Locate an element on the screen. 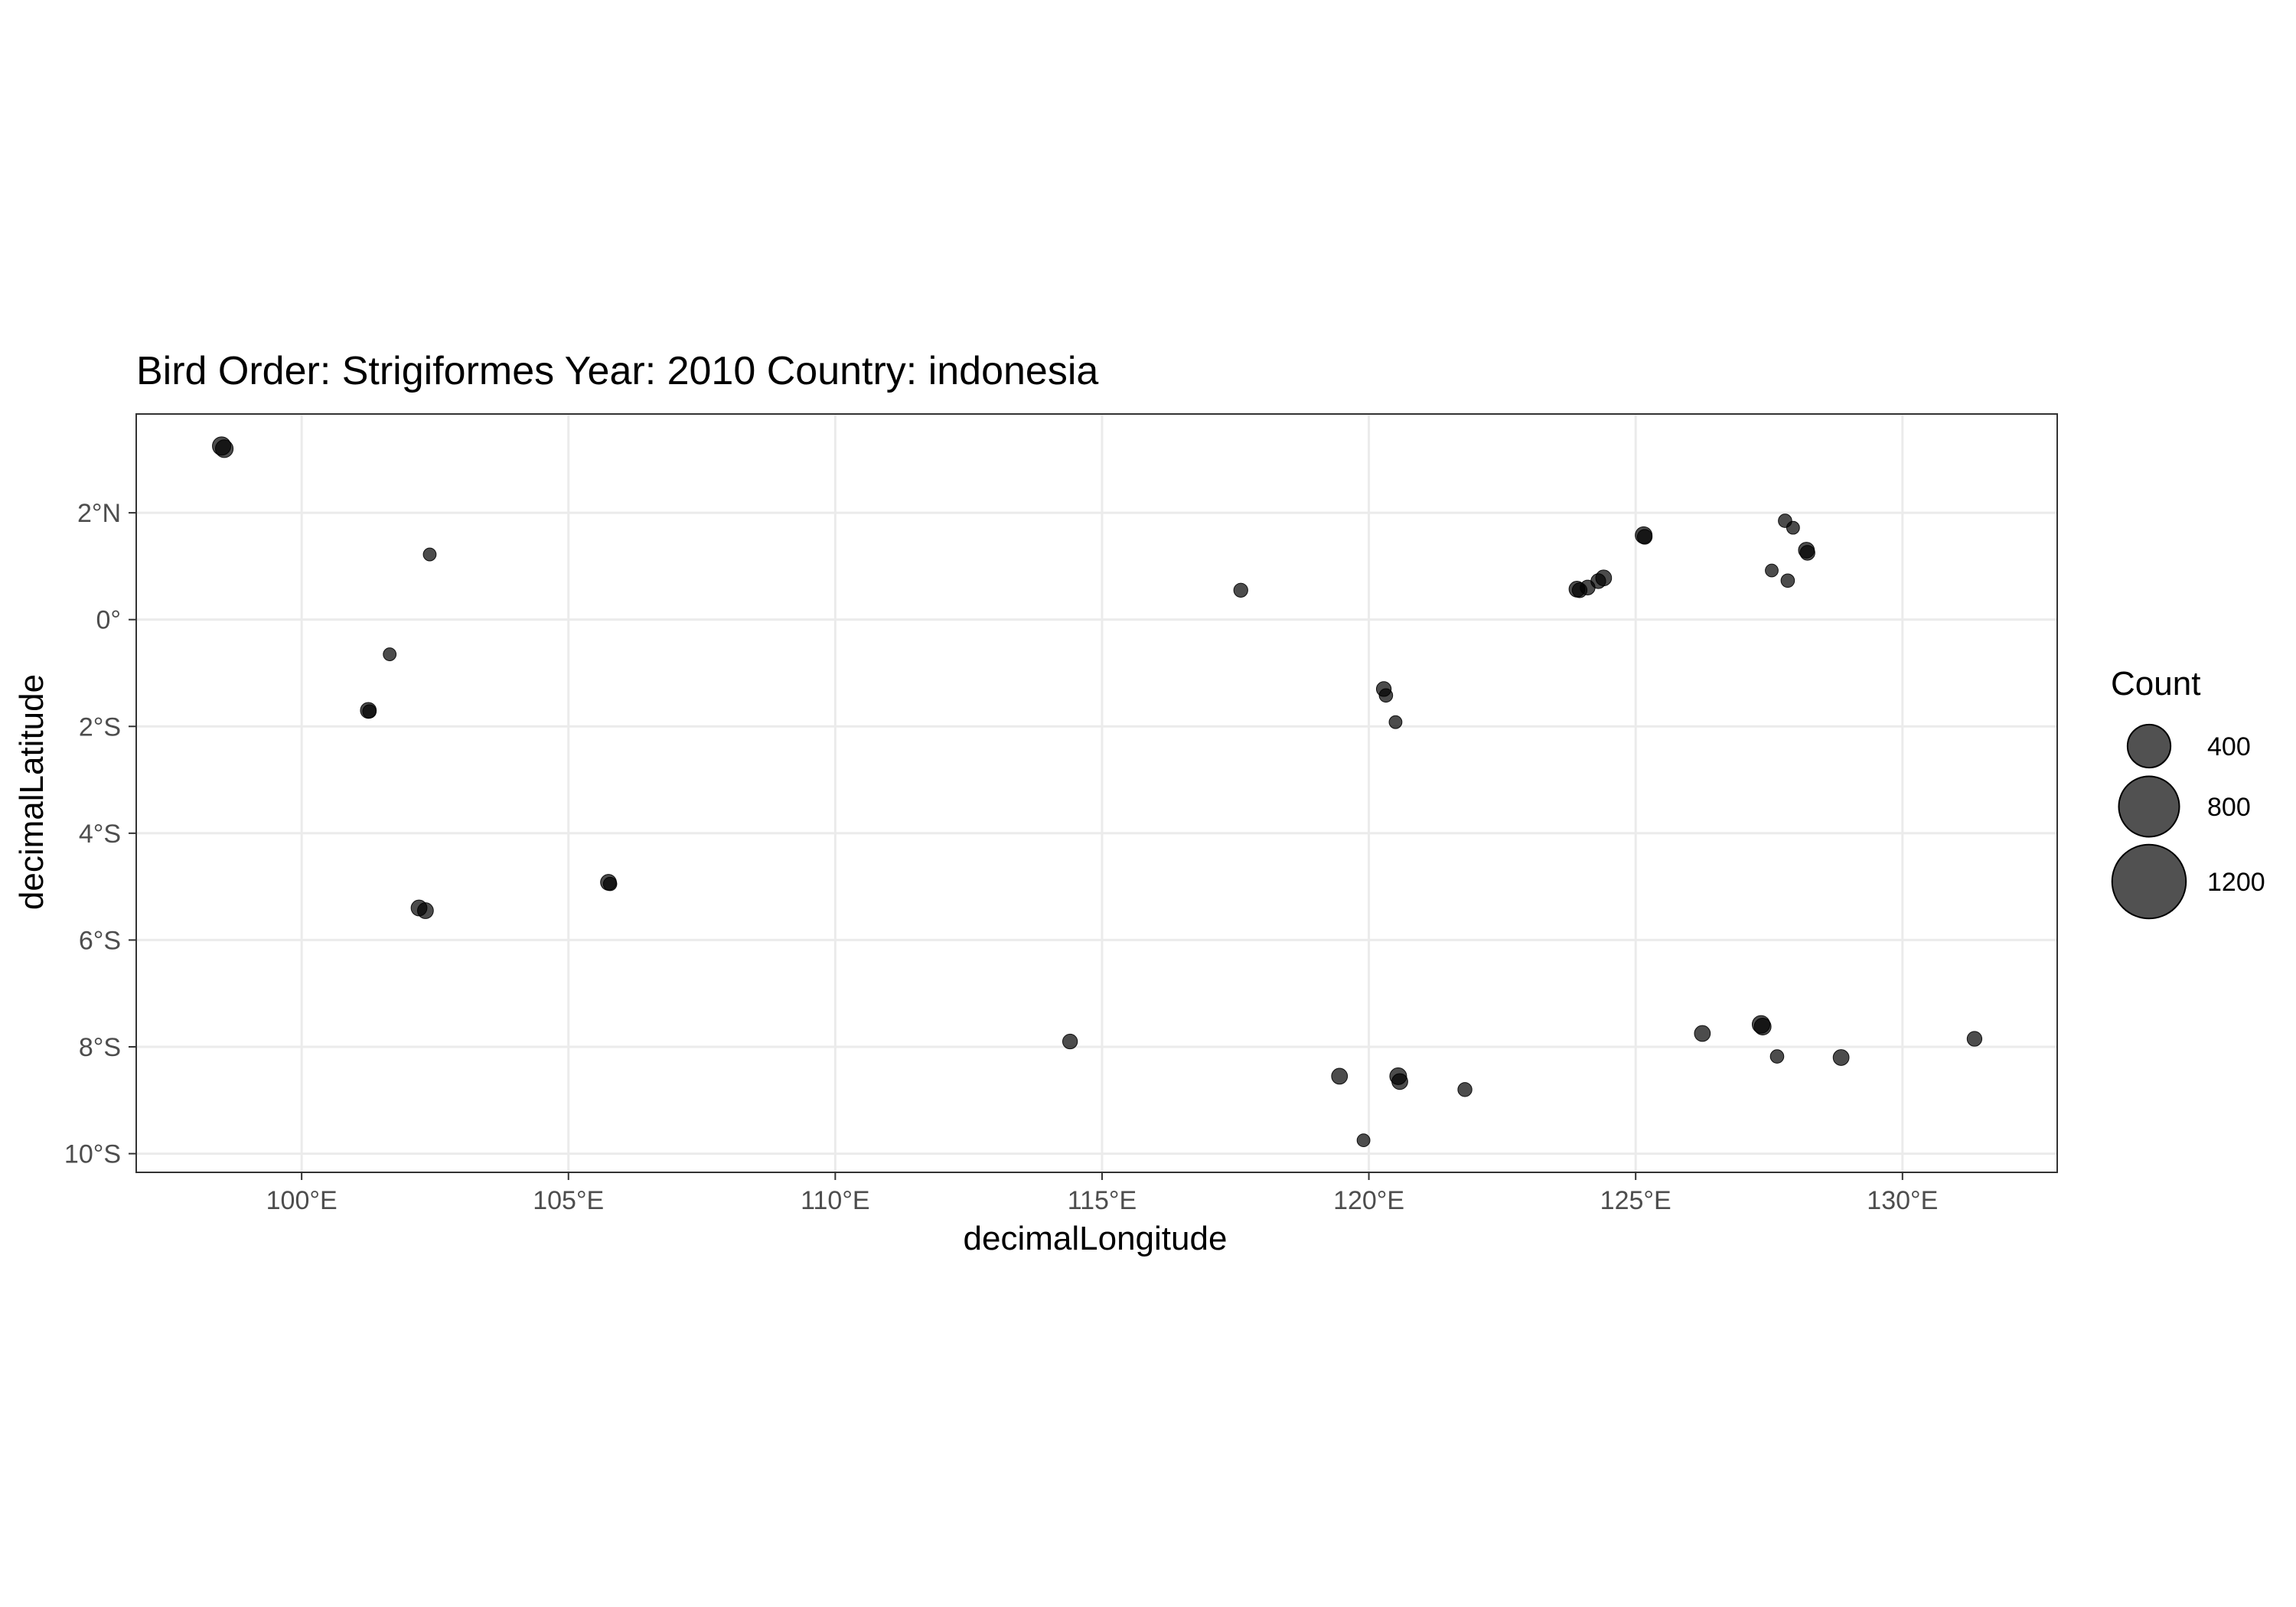 This screenshot has width=2296, height=1607. y-tick-label: 2°N is located at coordinates (99, 513).